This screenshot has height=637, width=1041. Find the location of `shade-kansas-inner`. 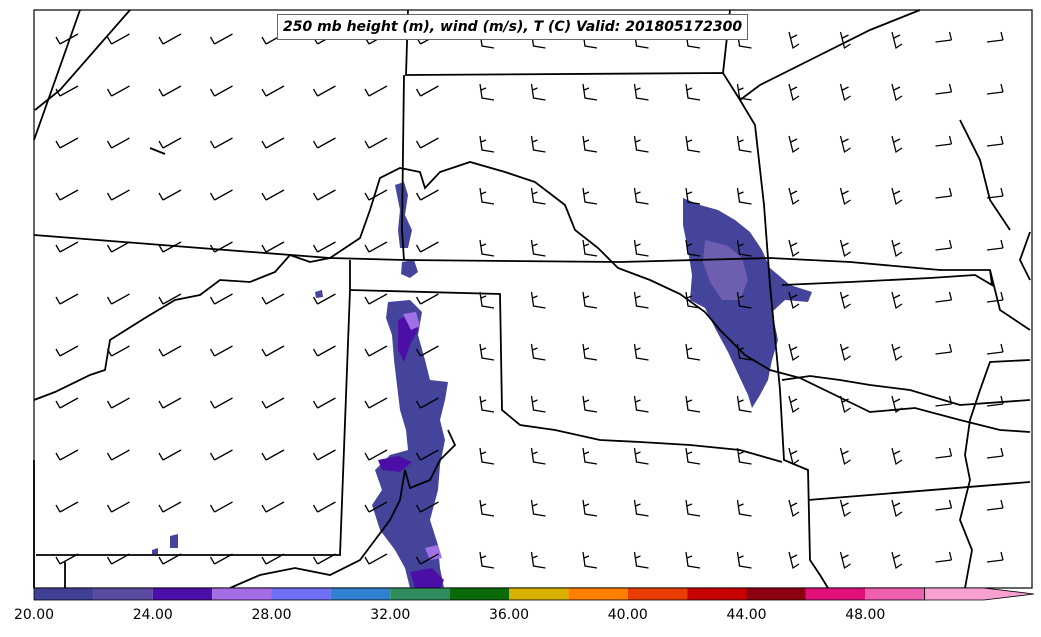

shade-kansas-inner is located at coordinates (725, 270).